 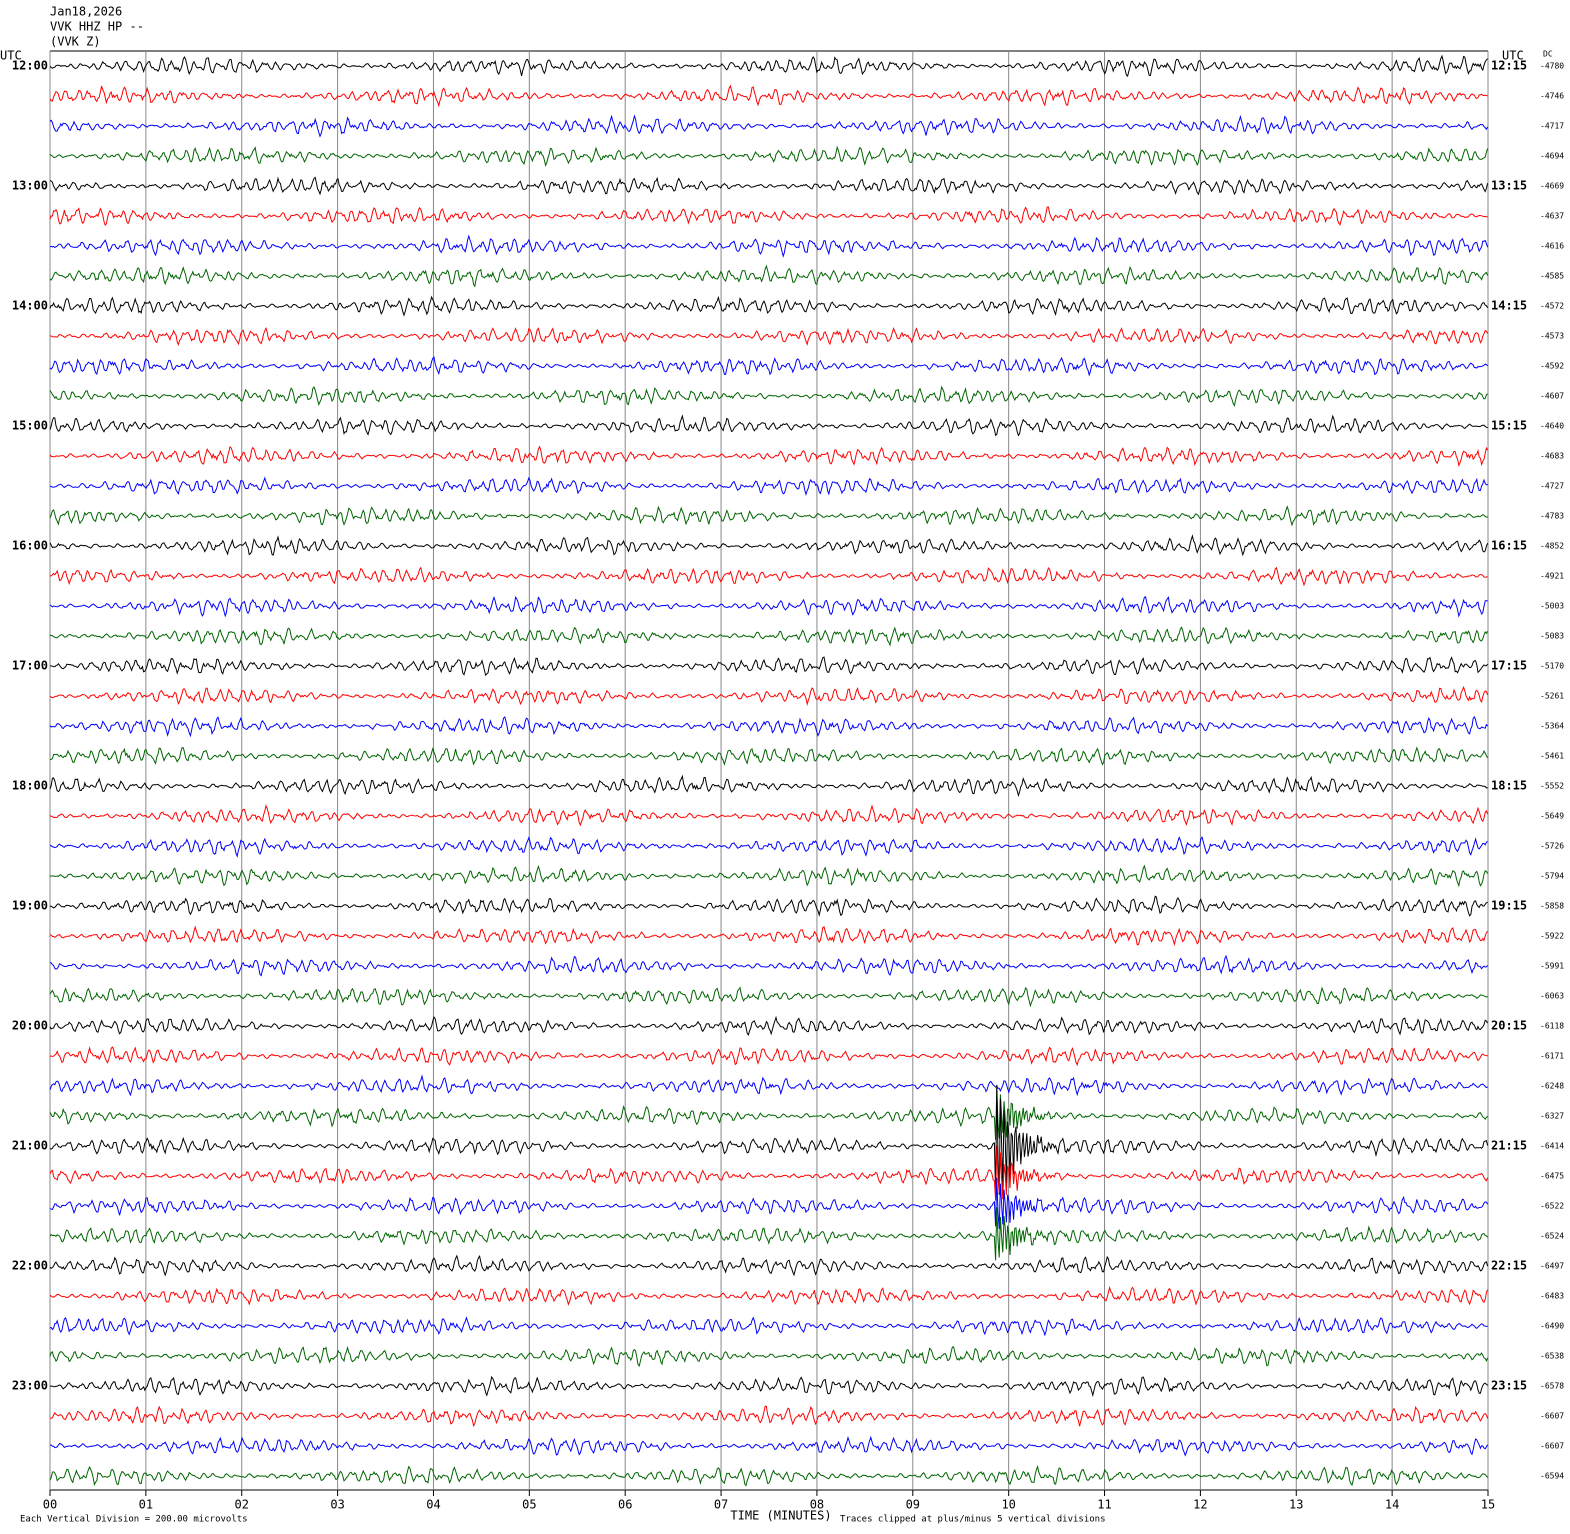 What do you see at coordinates (1552, 1116) in the screenshot?
I see `dc-offset: -6327` at bounding box center [1552, 1116].